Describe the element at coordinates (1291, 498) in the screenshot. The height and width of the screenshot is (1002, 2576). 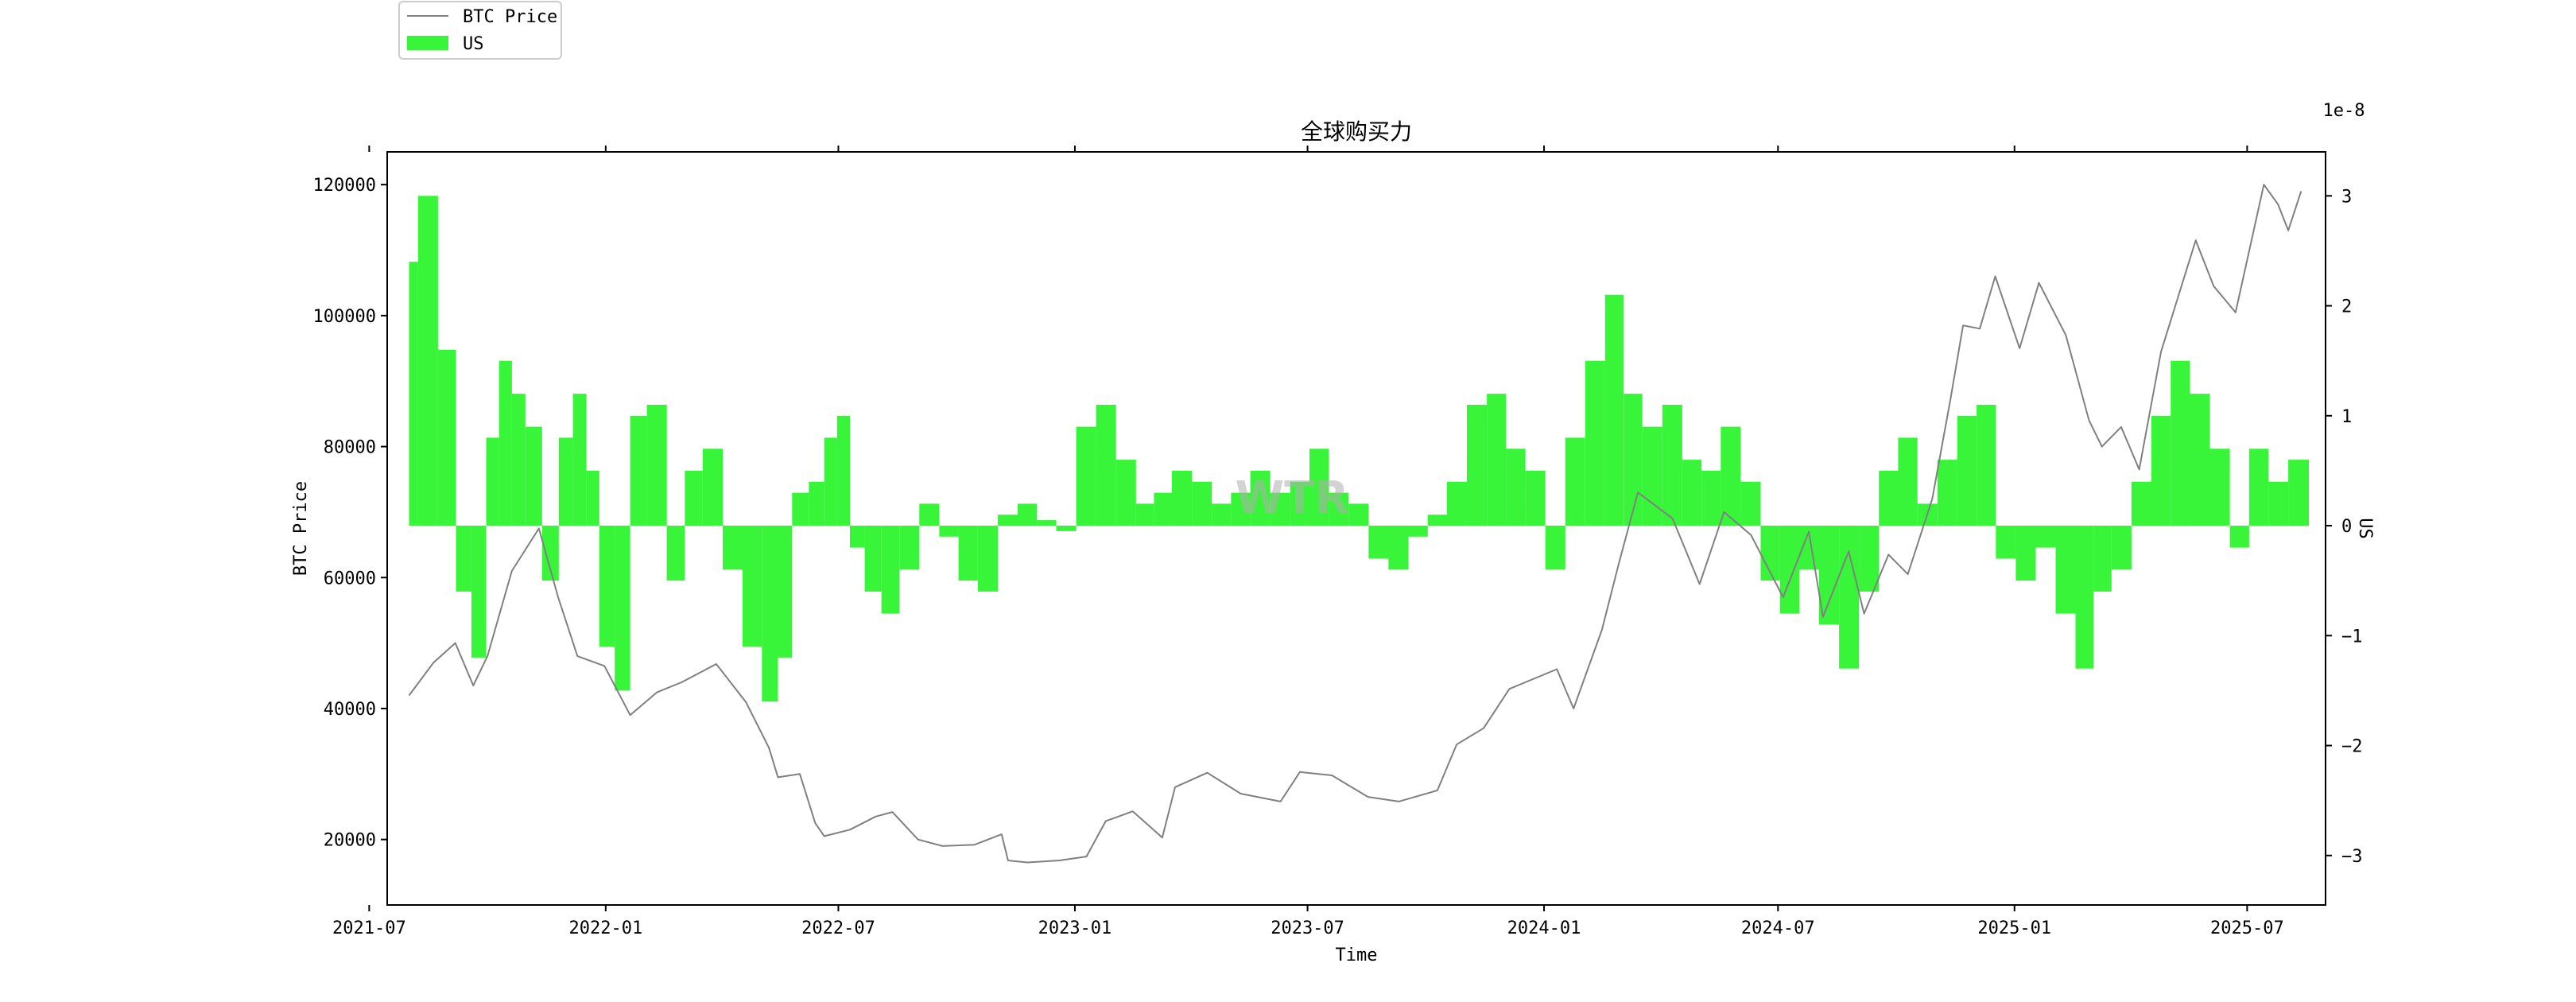
I see `watermark: WTR` at that location.